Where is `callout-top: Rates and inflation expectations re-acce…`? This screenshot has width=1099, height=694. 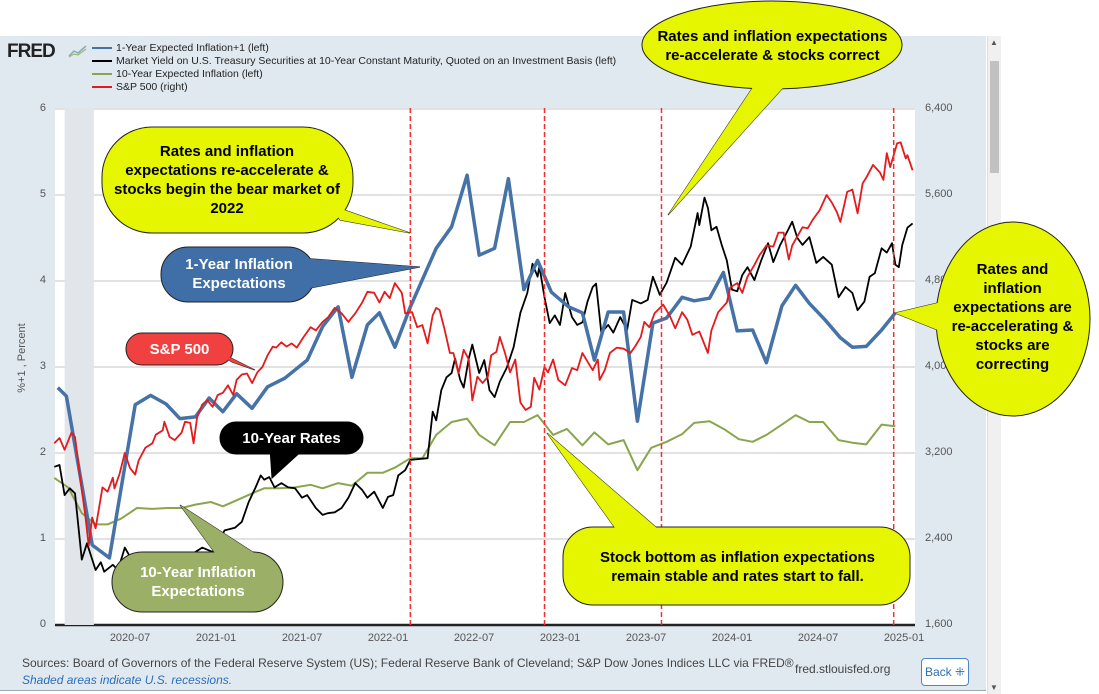
callout-top: Rates and inflation expectations re-acce… is located at coordinates (772, 46).